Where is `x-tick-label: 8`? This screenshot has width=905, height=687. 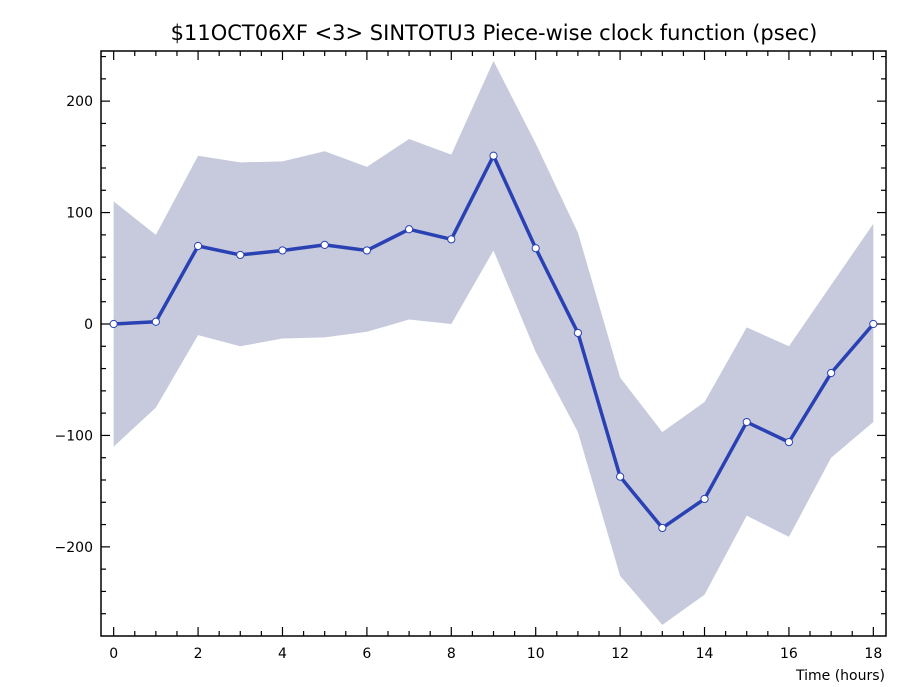
x-tick-label: 8 is located at coordinates (451, 654).